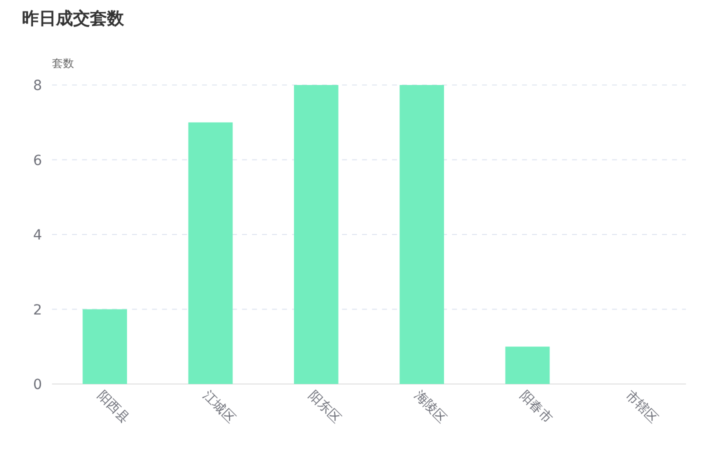 The width and height of the screenshot is (719, 458). Describe the element at coordinates (641, 407) in the screenshot. I see `x-tick-label: 市辖区` at that location.